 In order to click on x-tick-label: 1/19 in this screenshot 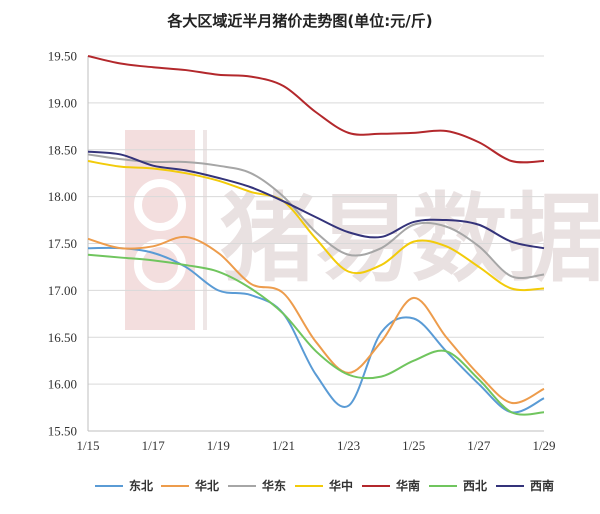, I will do `click(218, 445)`.